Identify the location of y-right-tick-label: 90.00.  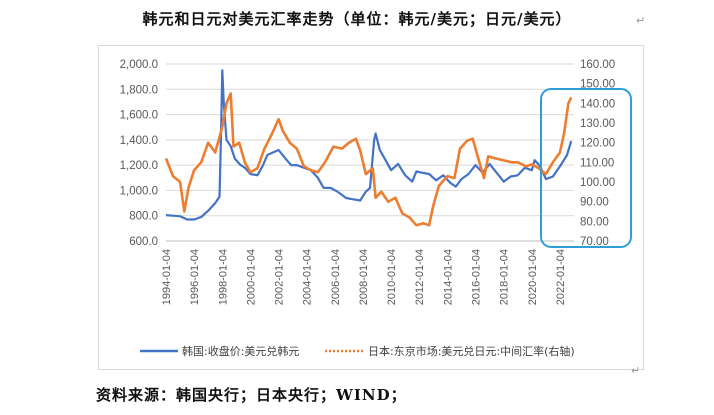
(594, 203).